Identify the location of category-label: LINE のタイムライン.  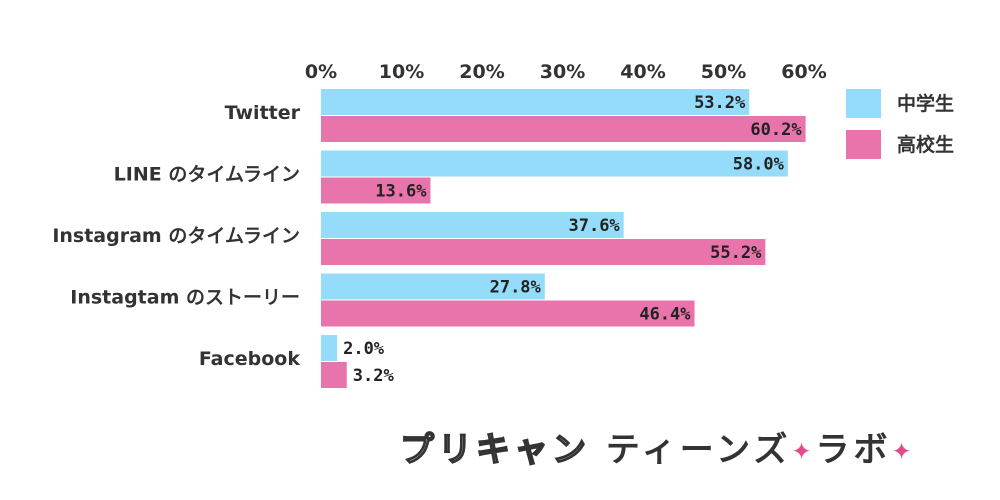
(207, 175).